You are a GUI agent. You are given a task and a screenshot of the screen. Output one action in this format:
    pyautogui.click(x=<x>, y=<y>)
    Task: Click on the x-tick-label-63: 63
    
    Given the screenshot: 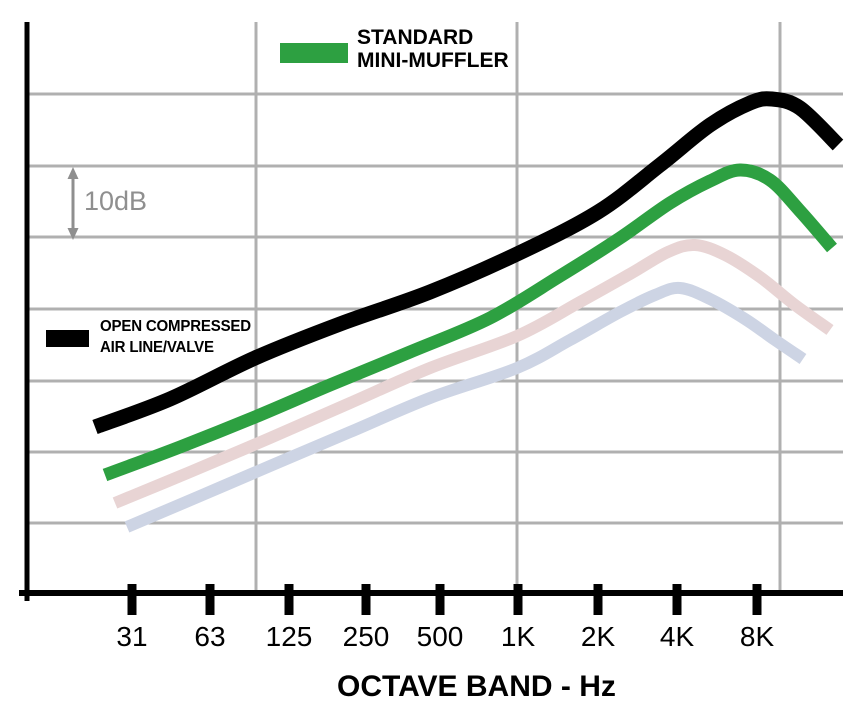 What is the action you would take?
    pyautogui.click(x=210, y=636)
    